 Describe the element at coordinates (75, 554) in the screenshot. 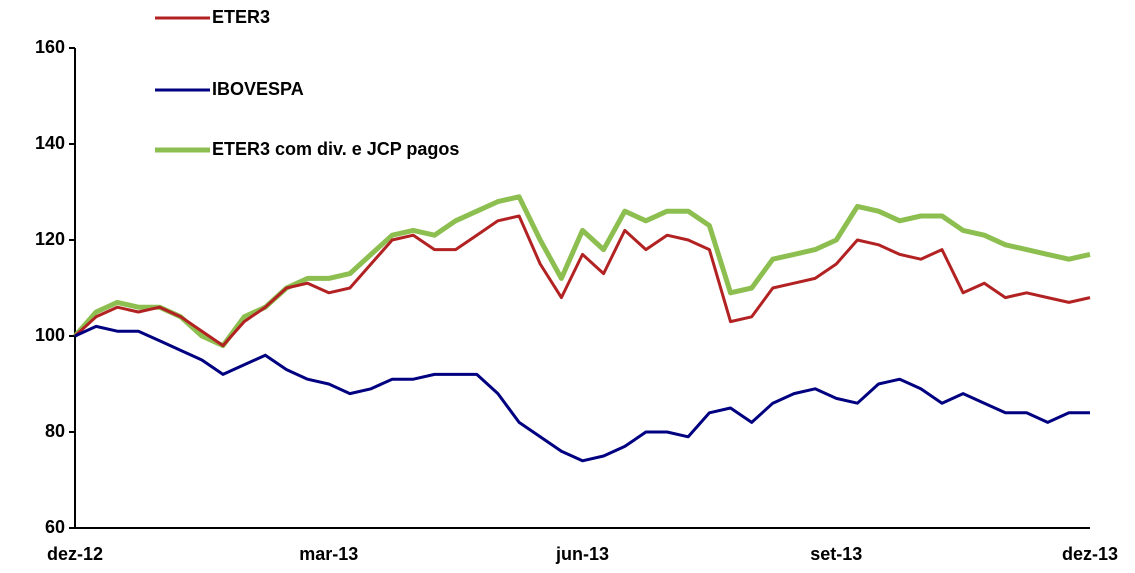

I see `x-tick-label: dez-12` at that location.